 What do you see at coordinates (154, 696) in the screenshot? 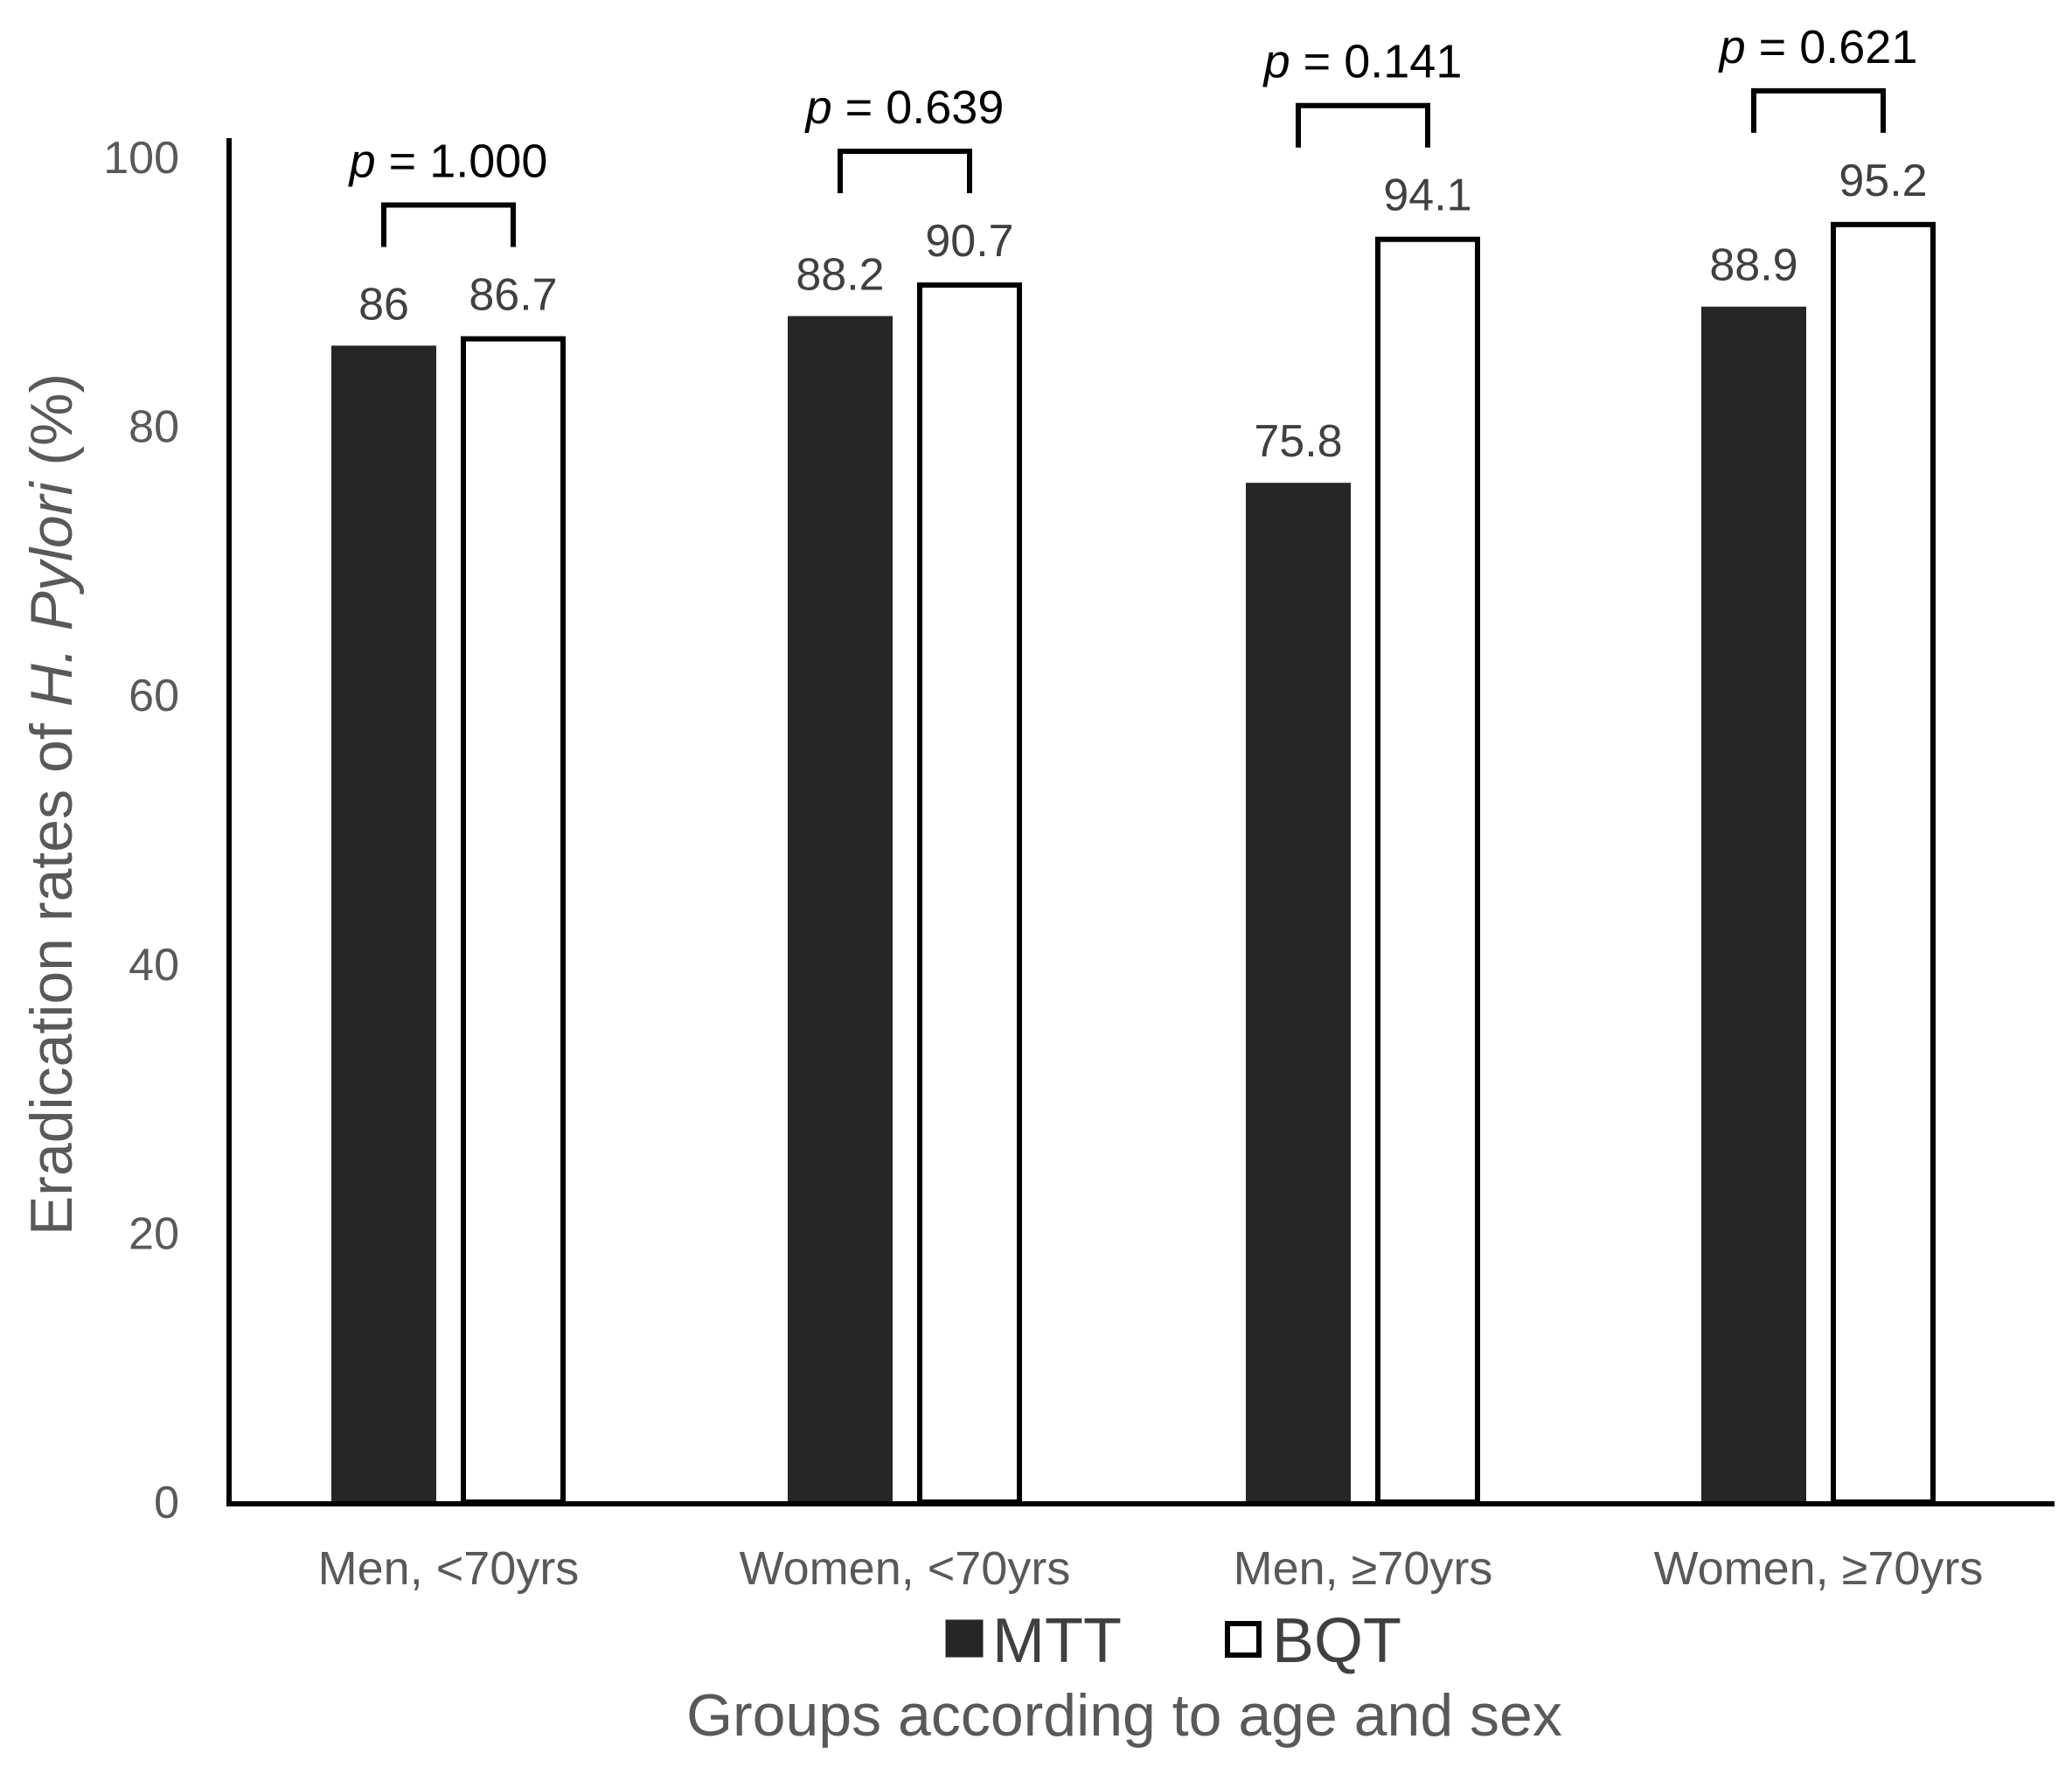
I see `y-tick-label-60: 60` at bounding box center [154, 696].